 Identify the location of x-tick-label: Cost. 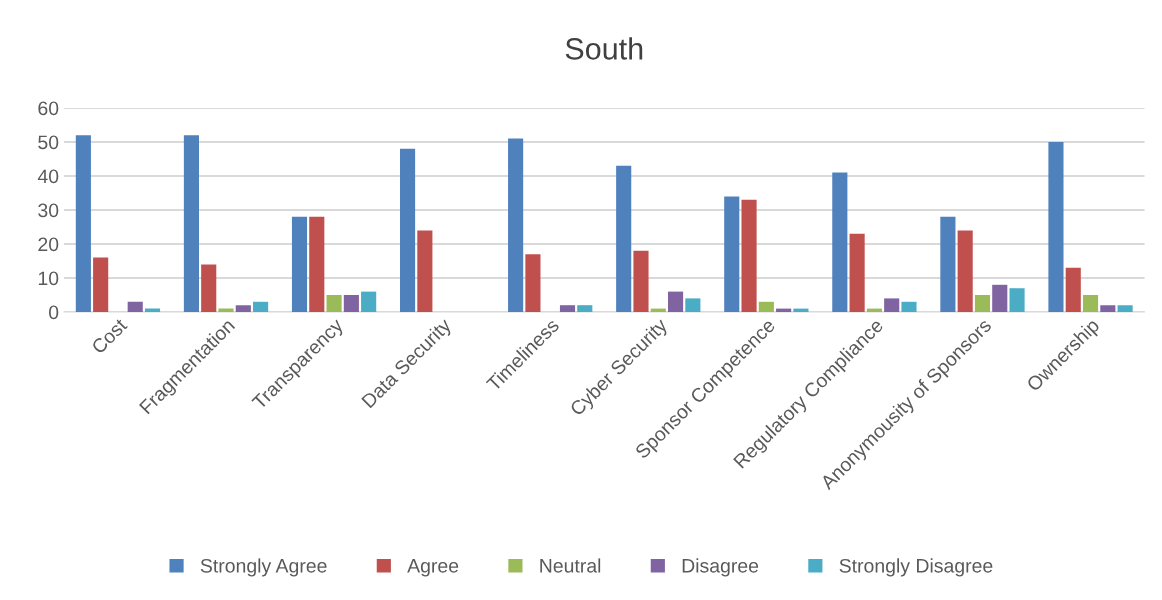
(109, 336).